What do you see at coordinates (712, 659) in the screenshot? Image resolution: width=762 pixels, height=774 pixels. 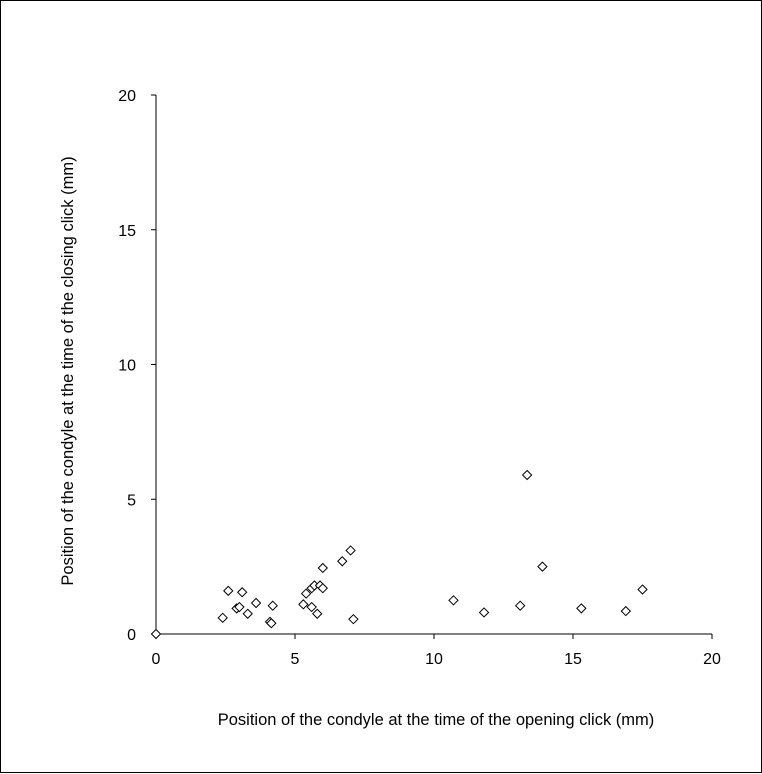 I see `x-tick-label: 20` at bounding box center [712, 659].